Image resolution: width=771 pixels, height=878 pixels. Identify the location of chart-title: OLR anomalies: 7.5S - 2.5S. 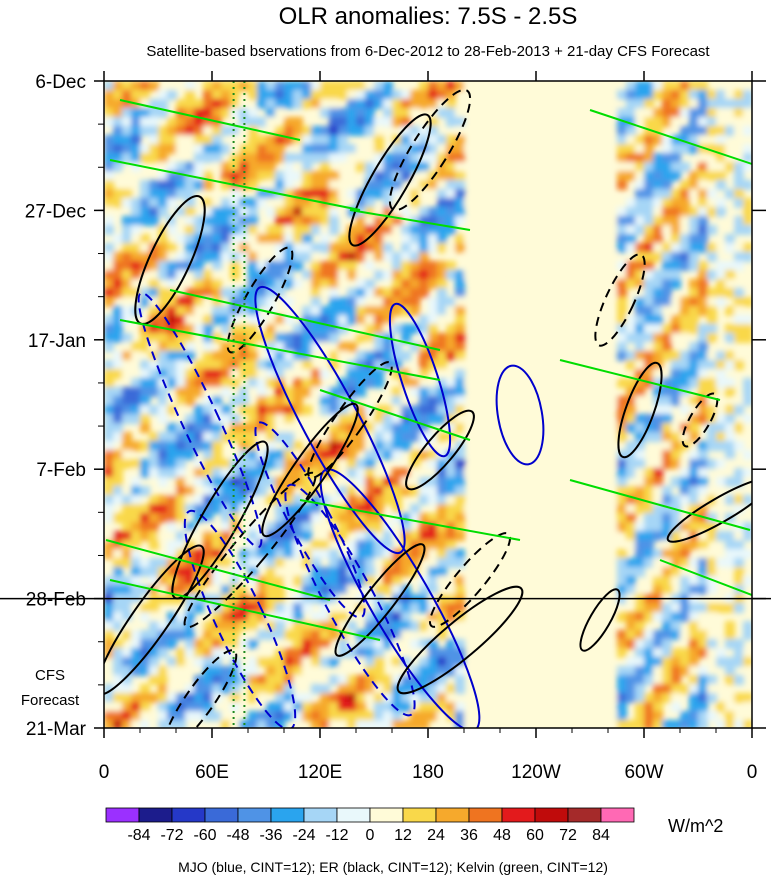
(428, 16).